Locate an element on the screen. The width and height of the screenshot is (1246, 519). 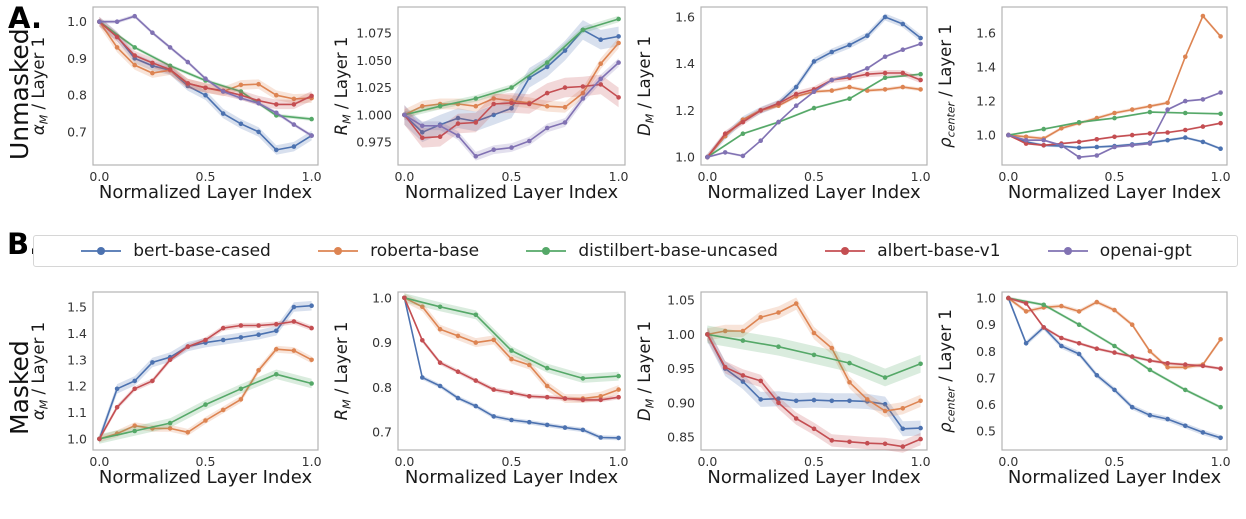
legend-entry-label: bert-base-cased is located at coordinates (202, 251).